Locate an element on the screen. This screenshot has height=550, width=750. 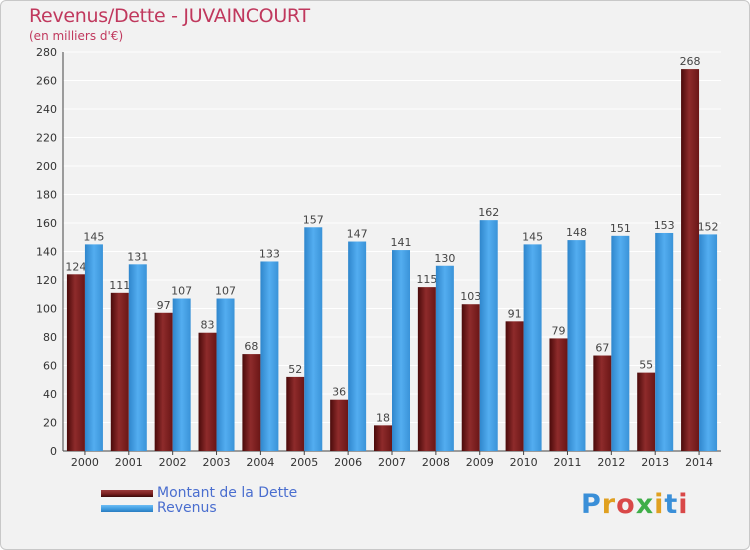
label-dette-2011: 79 is located at coordinates (558, 330).